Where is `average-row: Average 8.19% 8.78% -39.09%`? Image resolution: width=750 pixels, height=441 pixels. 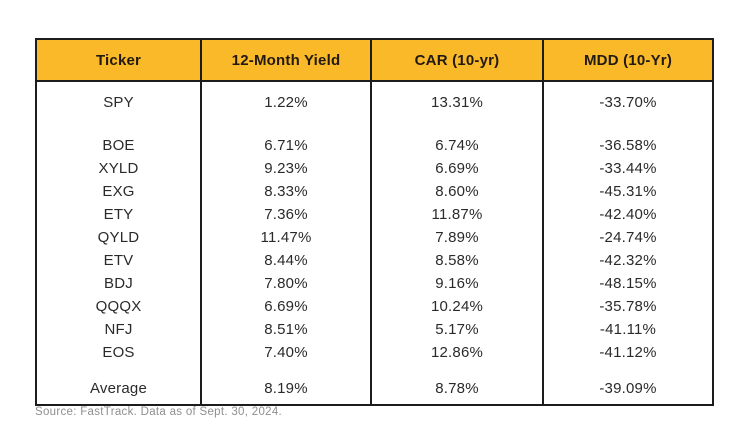 average-row: Average 8.19% 8.78% -39.09% is located at coordinates (374, 388).